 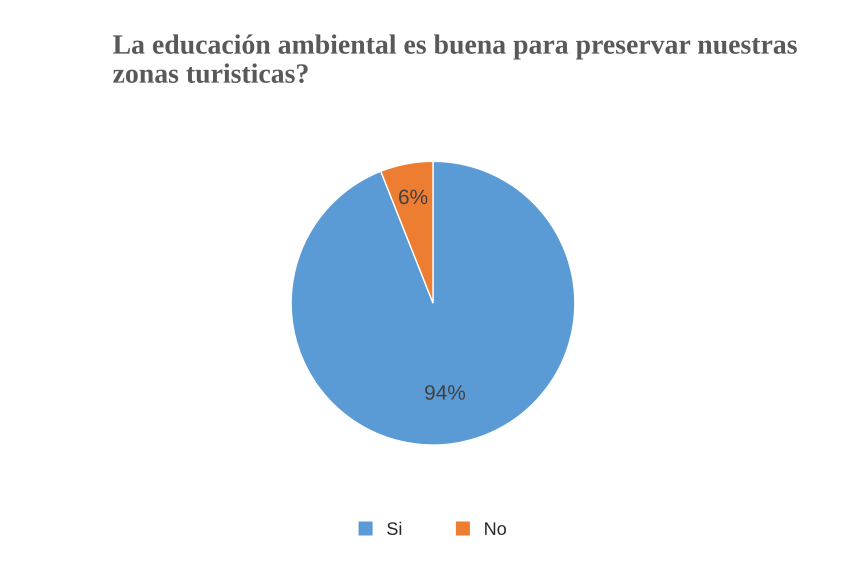 I want to click on data-label: 94%, so click(x=445, y=392).